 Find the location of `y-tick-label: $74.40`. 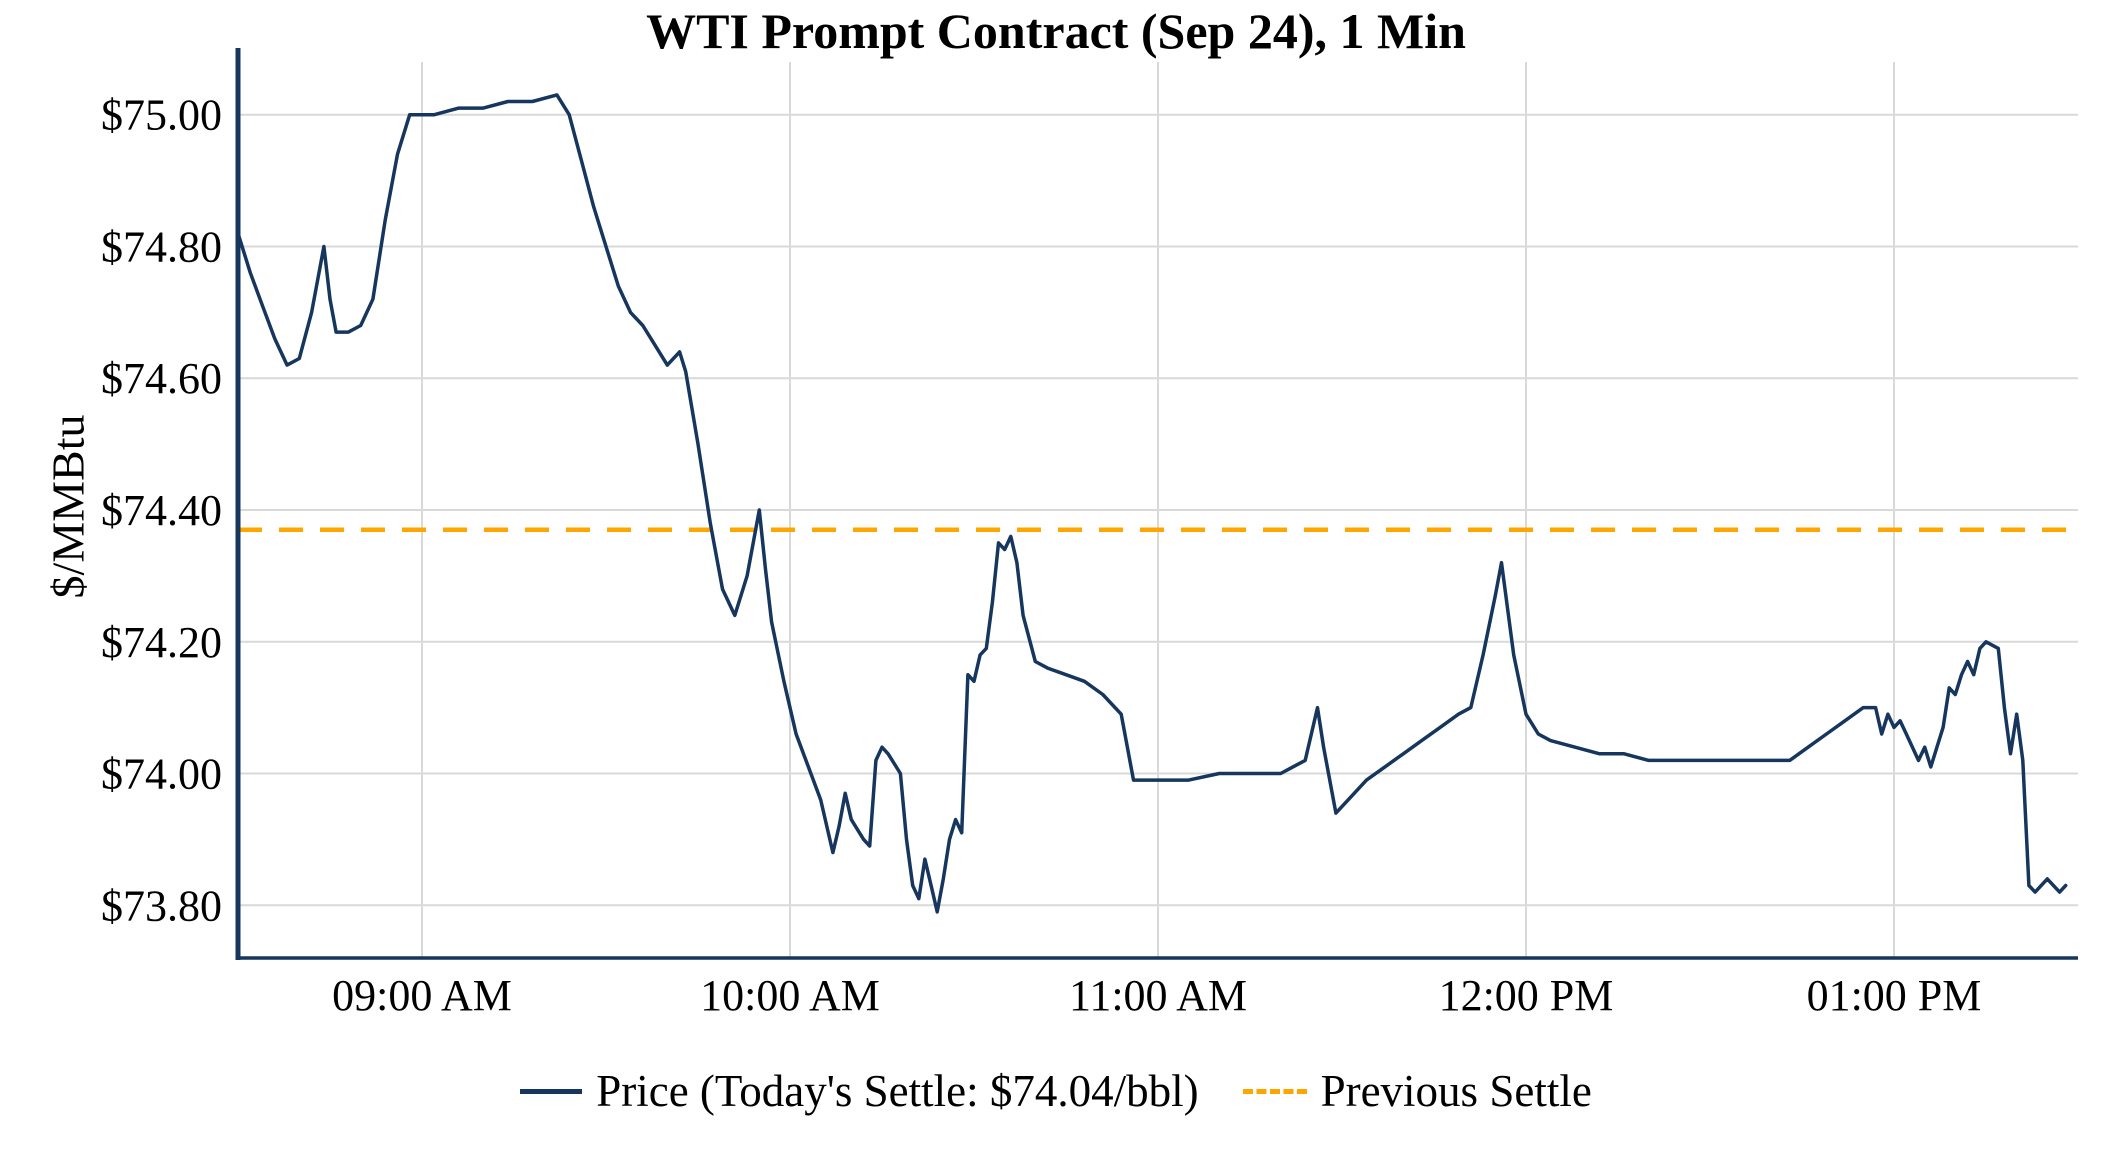

y-tick-label: $74.40 is located at coordinates (161, 510).